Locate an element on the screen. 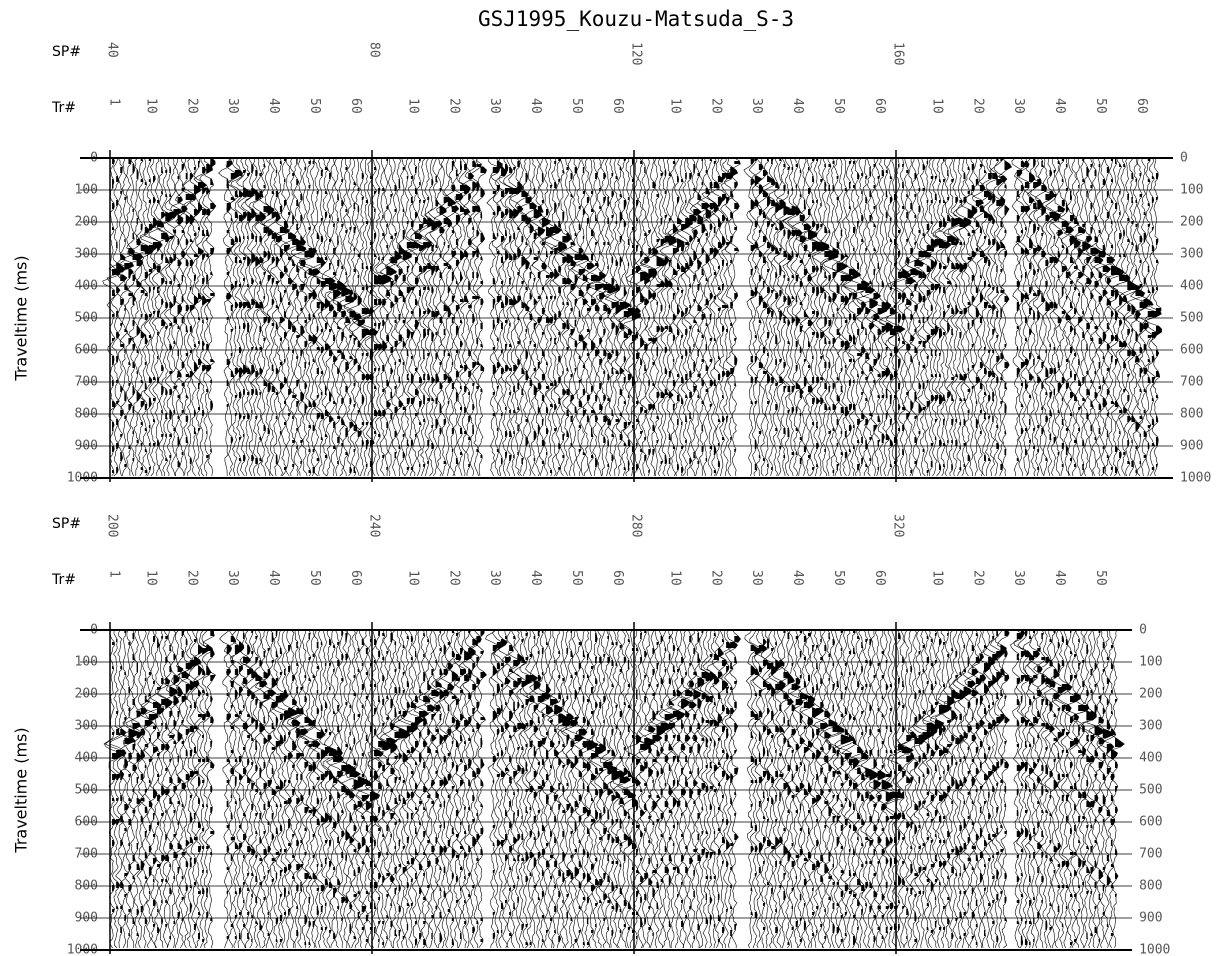 This screenshot has width=1231, height=956. sp-label: 160 is located at coordinates (898, 53).